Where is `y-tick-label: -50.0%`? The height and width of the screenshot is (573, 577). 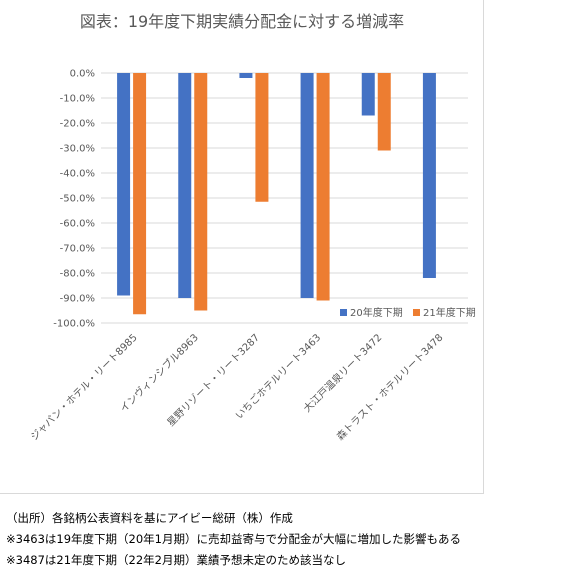
y-tick-label: -50.0% is located at coordinates (77, 199).